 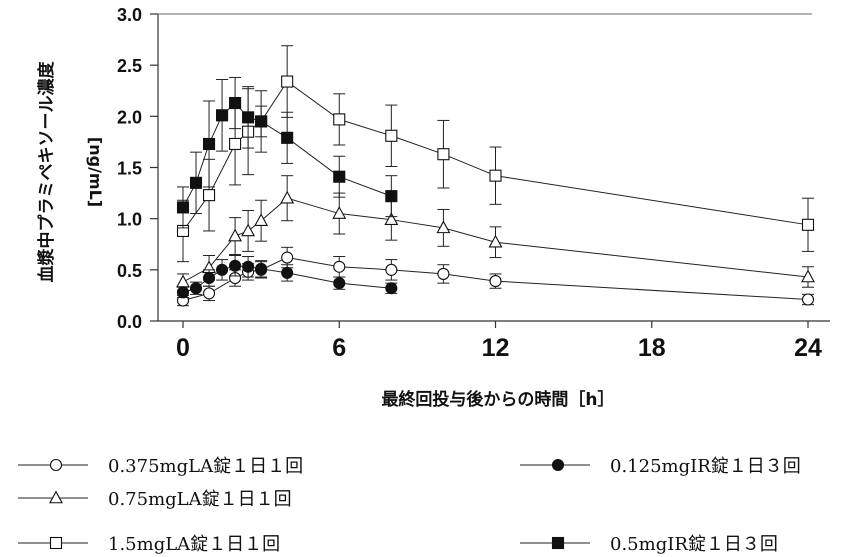 I want to click on legend-label: 1.5mgLA錠１日１回, so click(x=194, y=544).